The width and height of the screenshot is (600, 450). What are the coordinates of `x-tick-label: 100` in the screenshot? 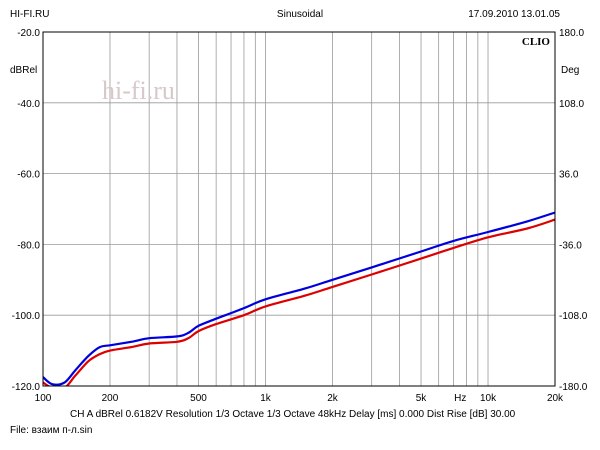 It's located at (43, 398).